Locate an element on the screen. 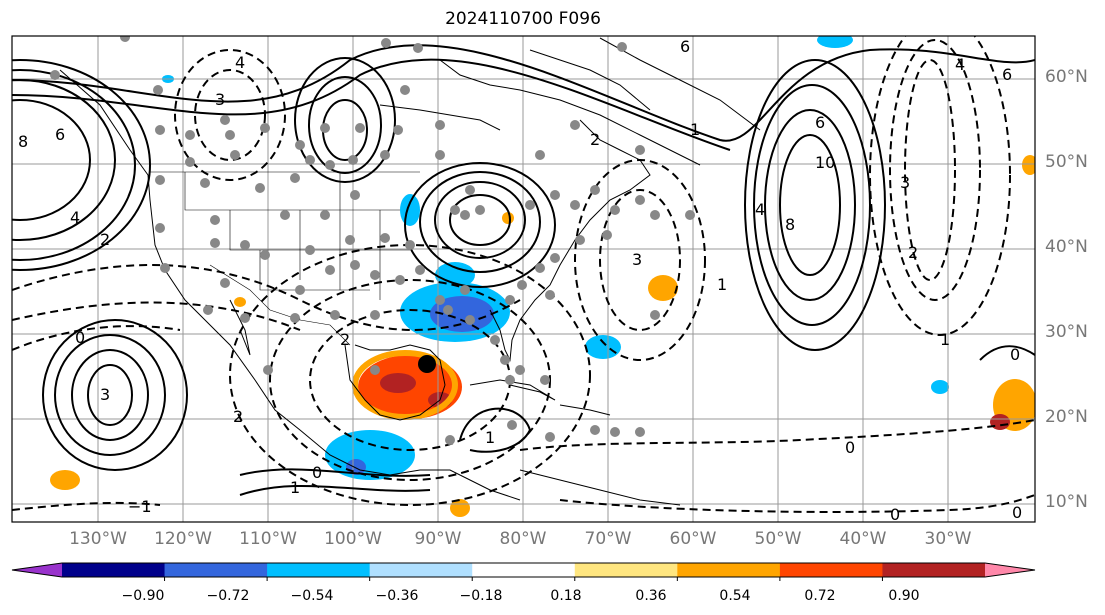  lon-label: 80°W is located at coordinates (523, 539).